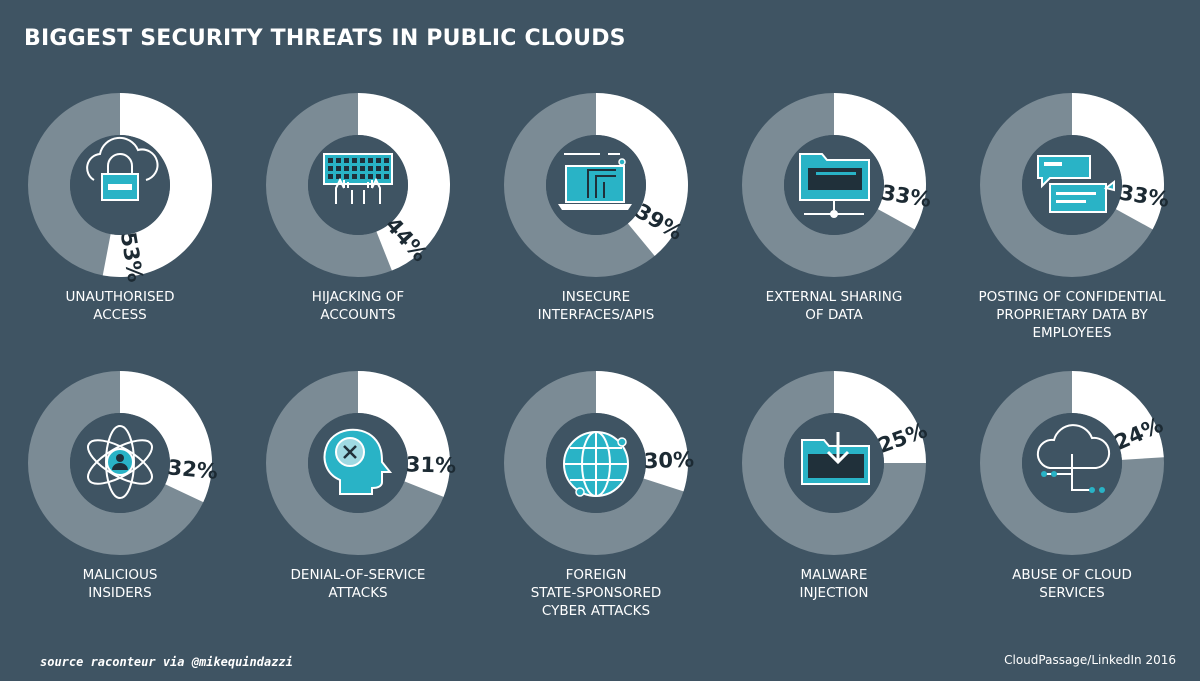  Describe the element at coordinates (834, 306) in the screenshot. I see `threat-label: EXTERNAL SHARING OF DATA` at that location.